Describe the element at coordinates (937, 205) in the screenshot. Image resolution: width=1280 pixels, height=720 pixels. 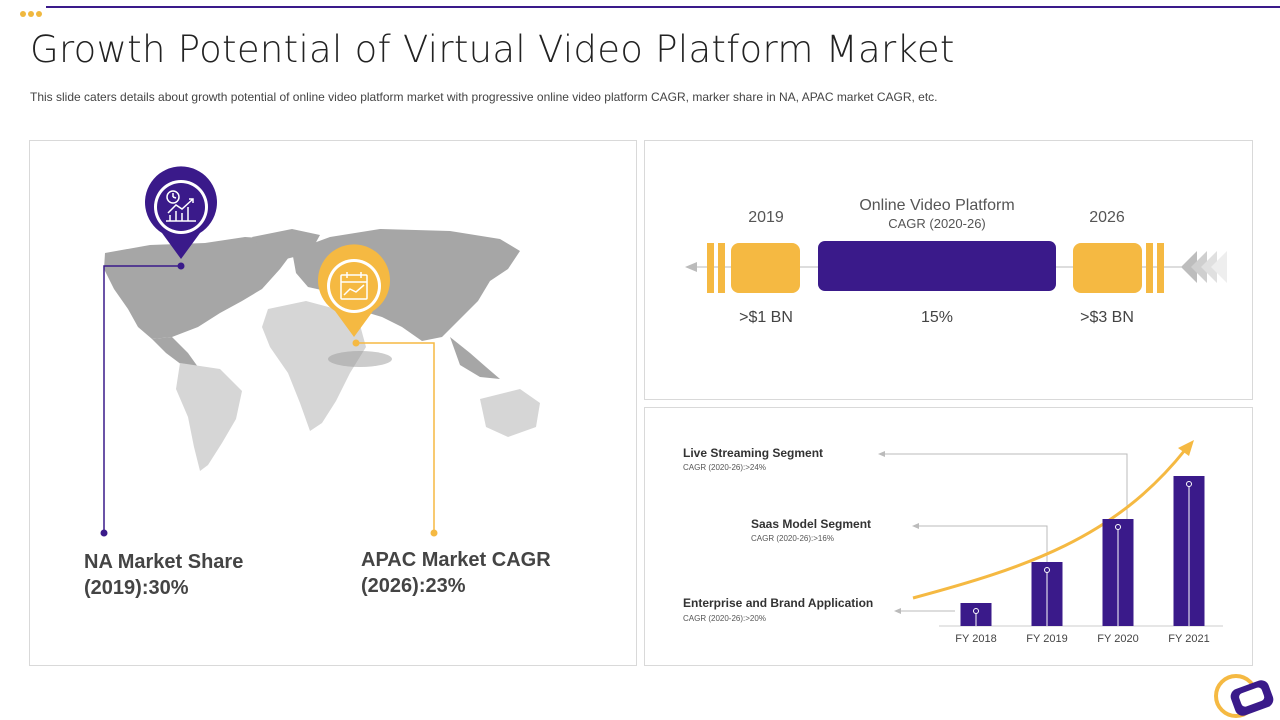
I see `cagr-heading: Online Video Platform` at that location.